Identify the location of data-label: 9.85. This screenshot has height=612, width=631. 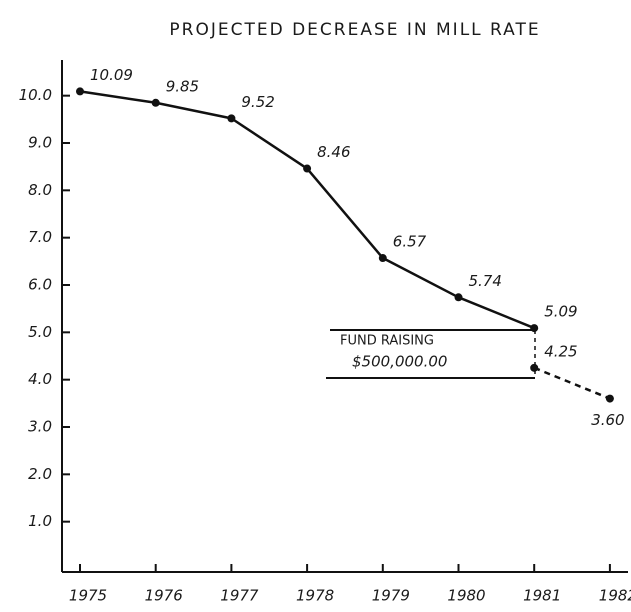
(182, 86).